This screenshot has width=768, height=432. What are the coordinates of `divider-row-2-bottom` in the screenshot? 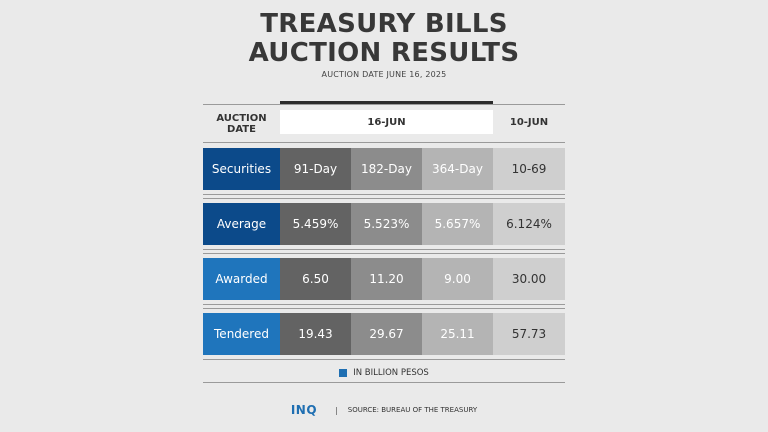 It's located at (384, 249).